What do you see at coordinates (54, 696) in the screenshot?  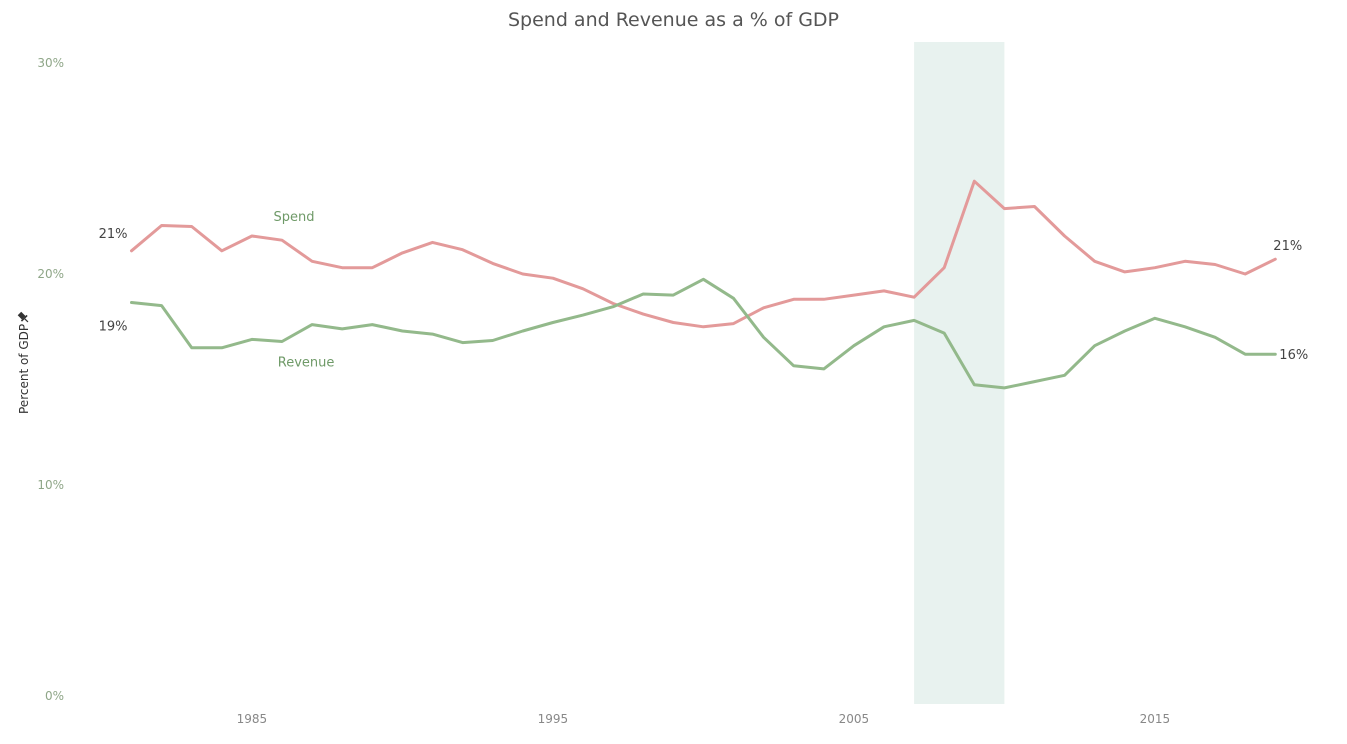 I see `y-tick-label: 0%` at bounding box center [54, 696].